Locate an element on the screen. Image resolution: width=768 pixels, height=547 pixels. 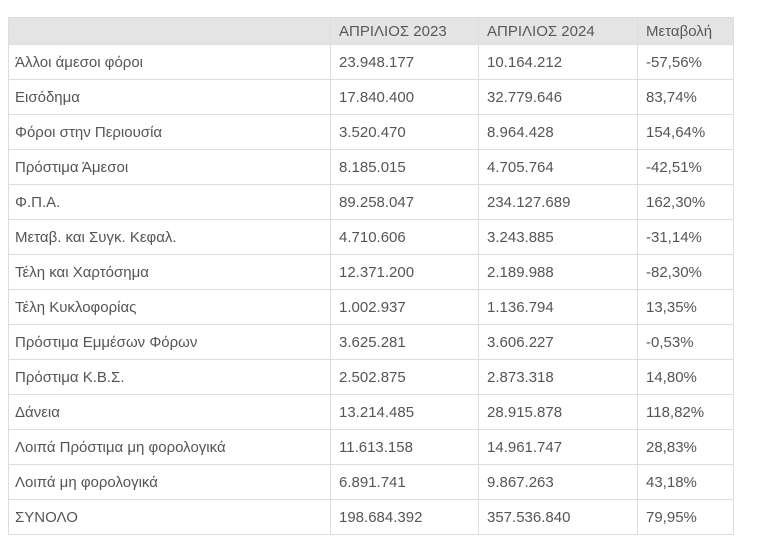
row-label-cell: Τέλη και Χαρτόσημα is located at coordinates (169, 272).